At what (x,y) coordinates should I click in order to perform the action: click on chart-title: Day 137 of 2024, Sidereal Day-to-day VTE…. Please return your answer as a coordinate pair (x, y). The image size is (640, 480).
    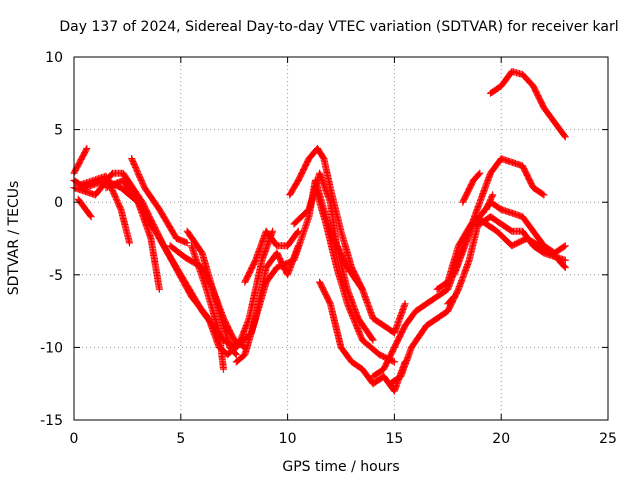
    Looking at the image, I should click on (338, 27).